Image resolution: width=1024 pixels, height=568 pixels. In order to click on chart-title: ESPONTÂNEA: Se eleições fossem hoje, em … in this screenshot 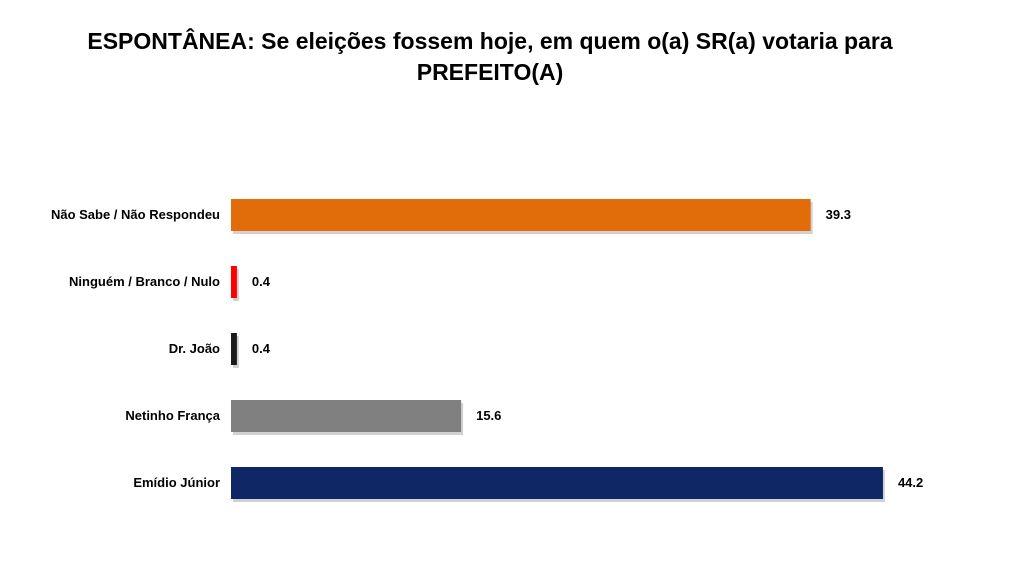, I will do `click(490, 57)`.